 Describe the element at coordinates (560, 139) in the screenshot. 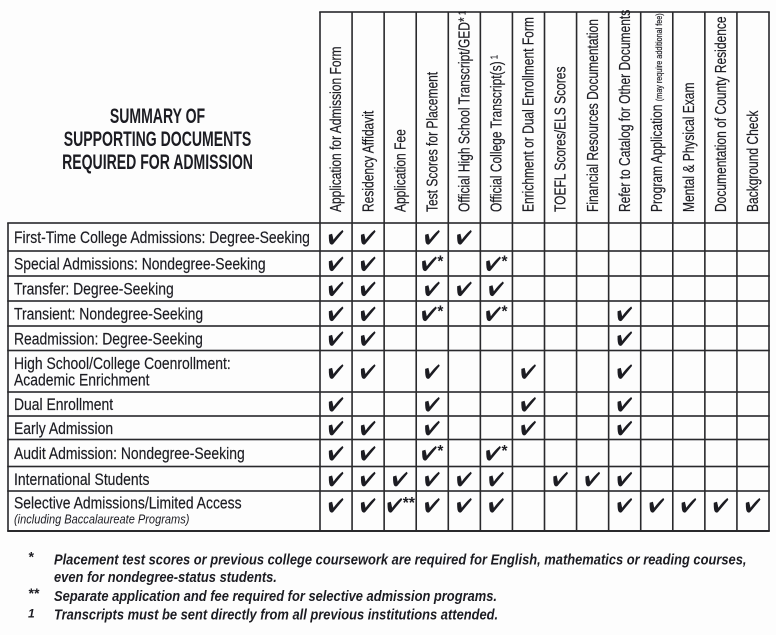

I see `svg-text: TOEFL Scores/ELS Scores` at that location.